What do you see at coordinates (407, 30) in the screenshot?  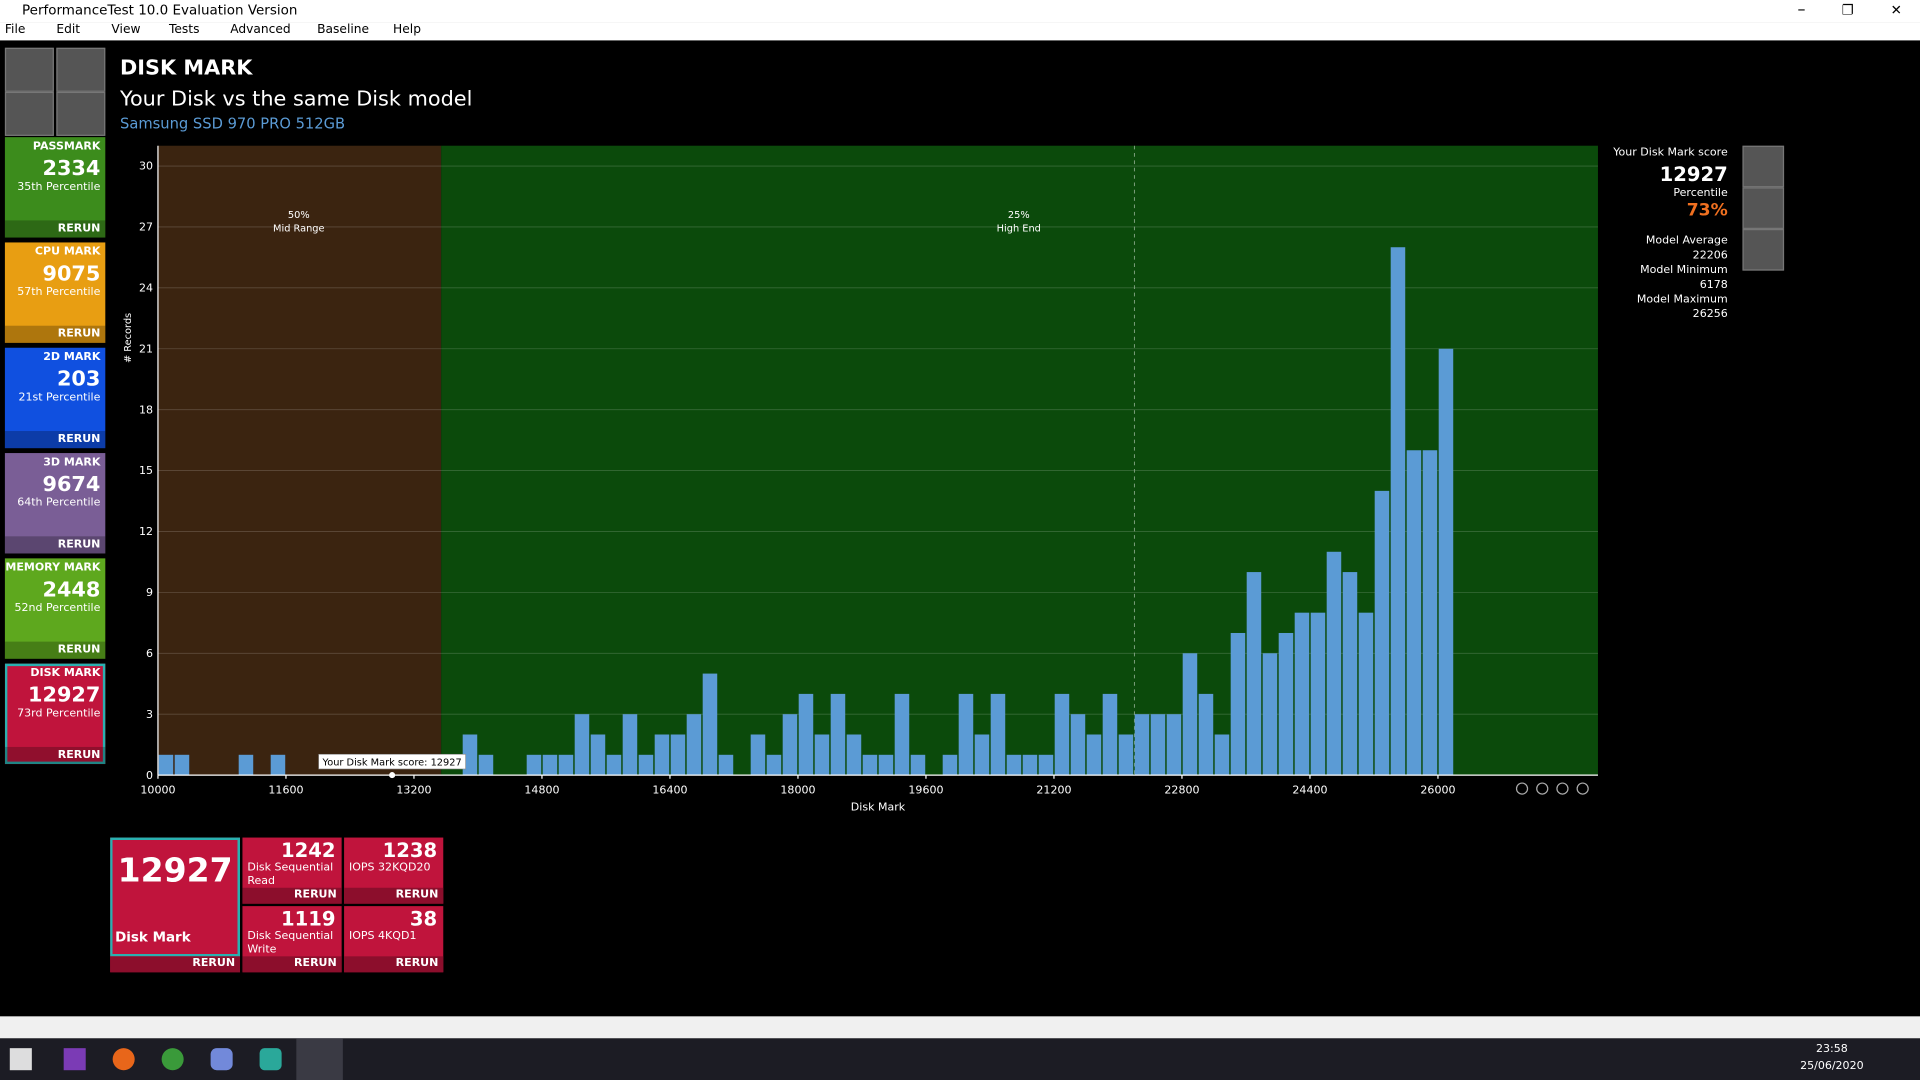 I see `menu-item: Help` at bounding box center [407, 30].